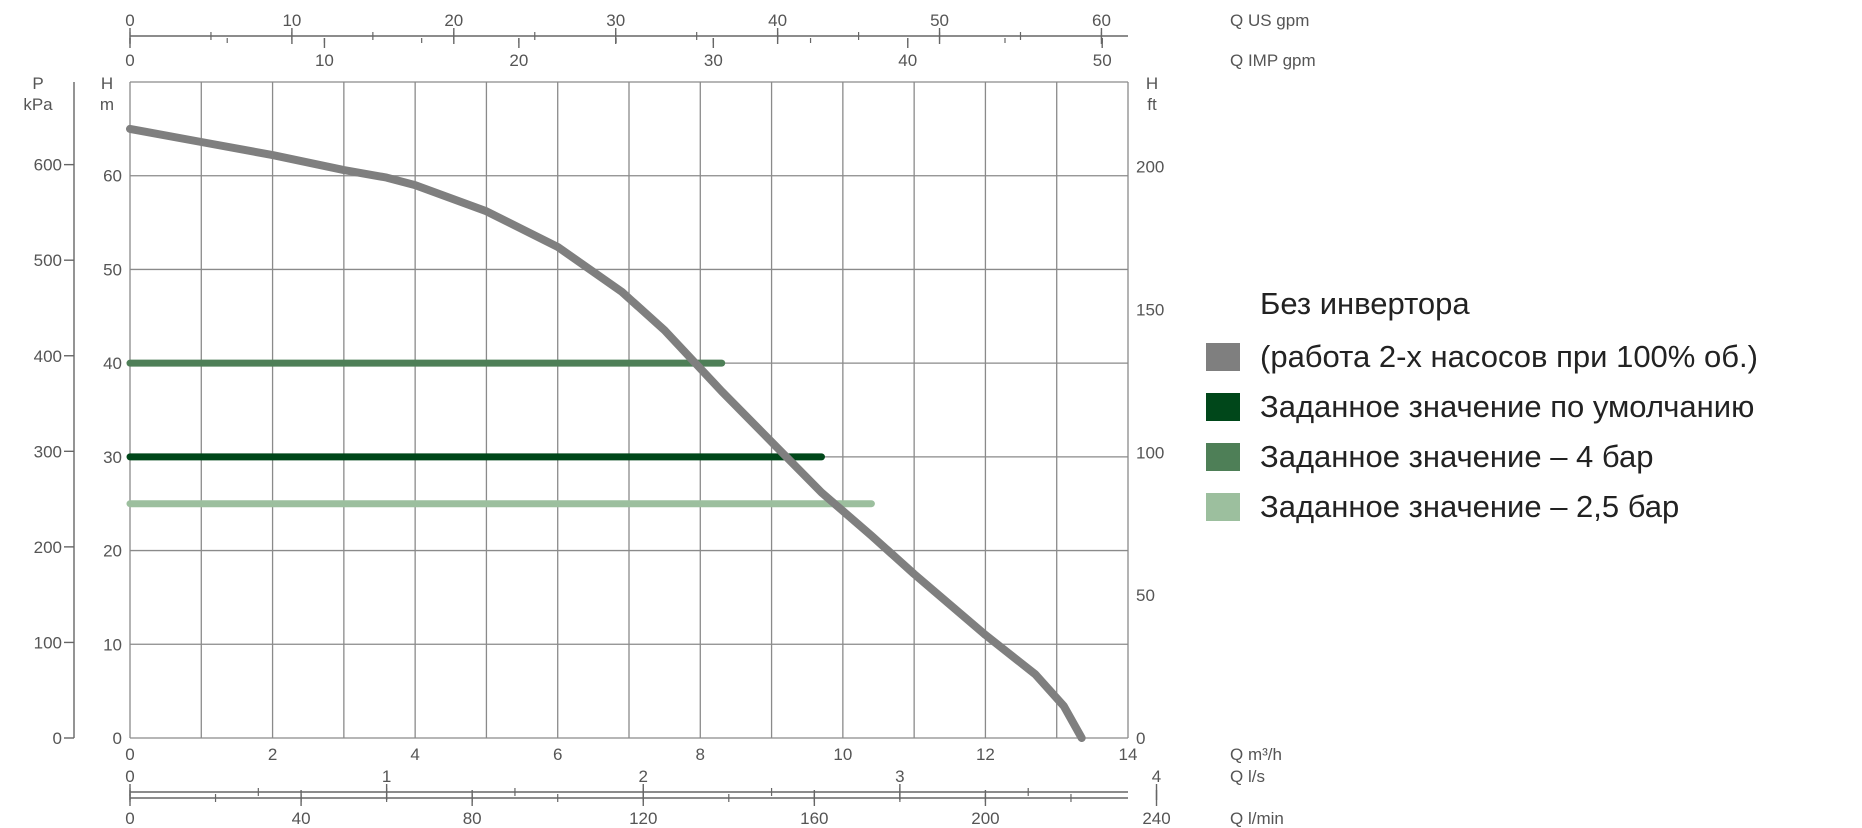  I want to click on axis-label-pressure-line2: kPa, so click(38, 104).